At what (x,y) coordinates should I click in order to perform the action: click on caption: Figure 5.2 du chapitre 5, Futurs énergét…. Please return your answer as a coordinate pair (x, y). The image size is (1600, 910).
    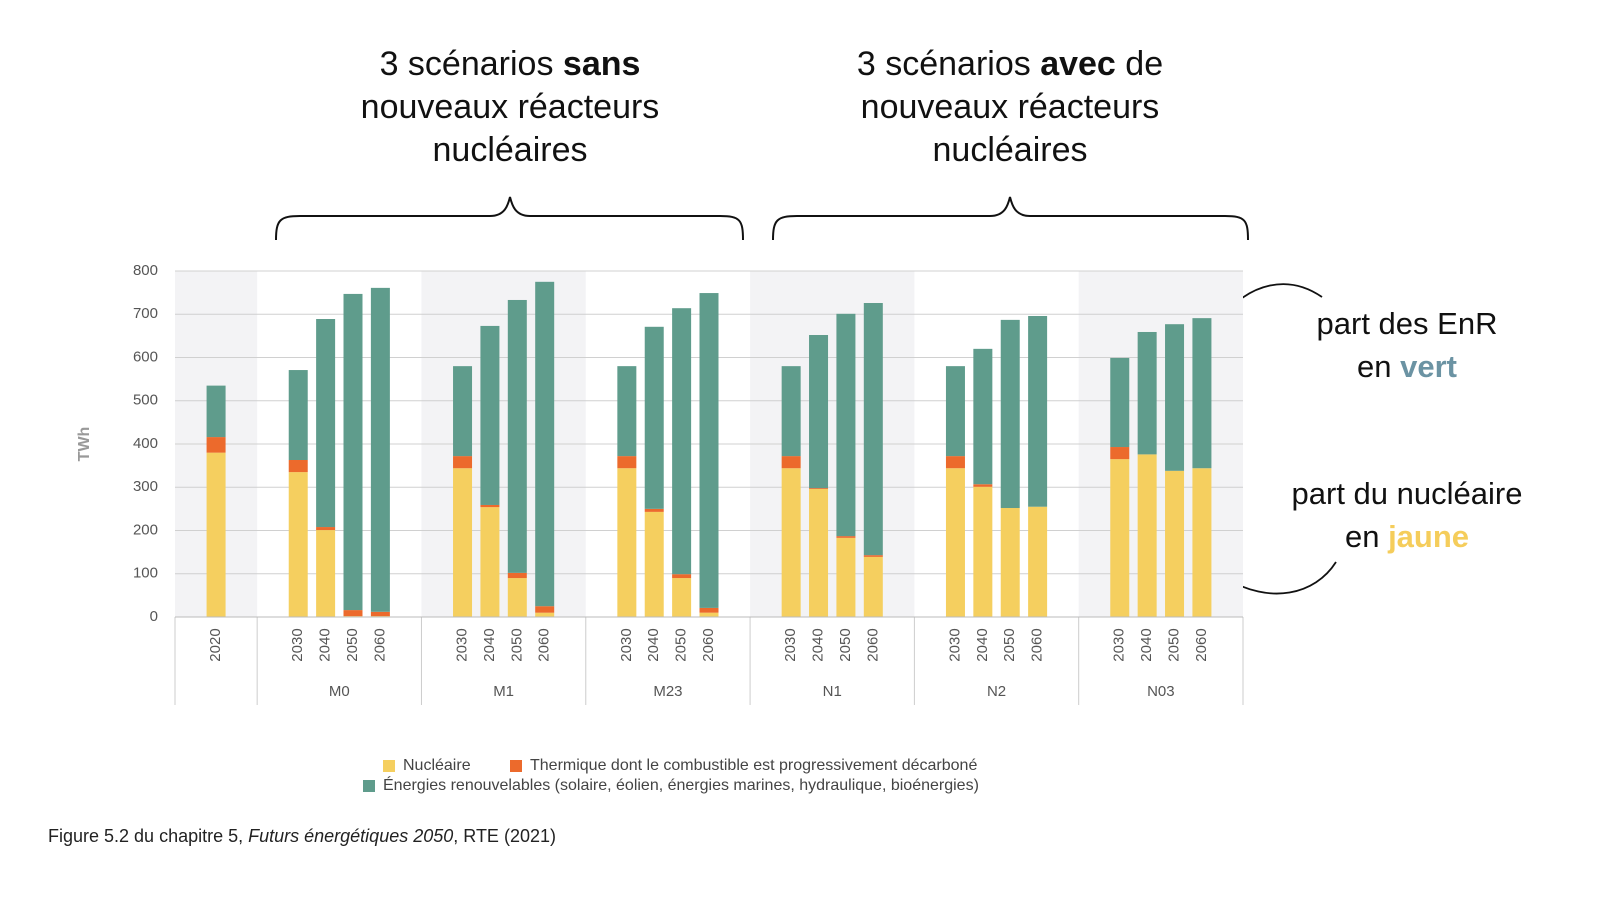
    Looking at the image, I should click on (302, 836).